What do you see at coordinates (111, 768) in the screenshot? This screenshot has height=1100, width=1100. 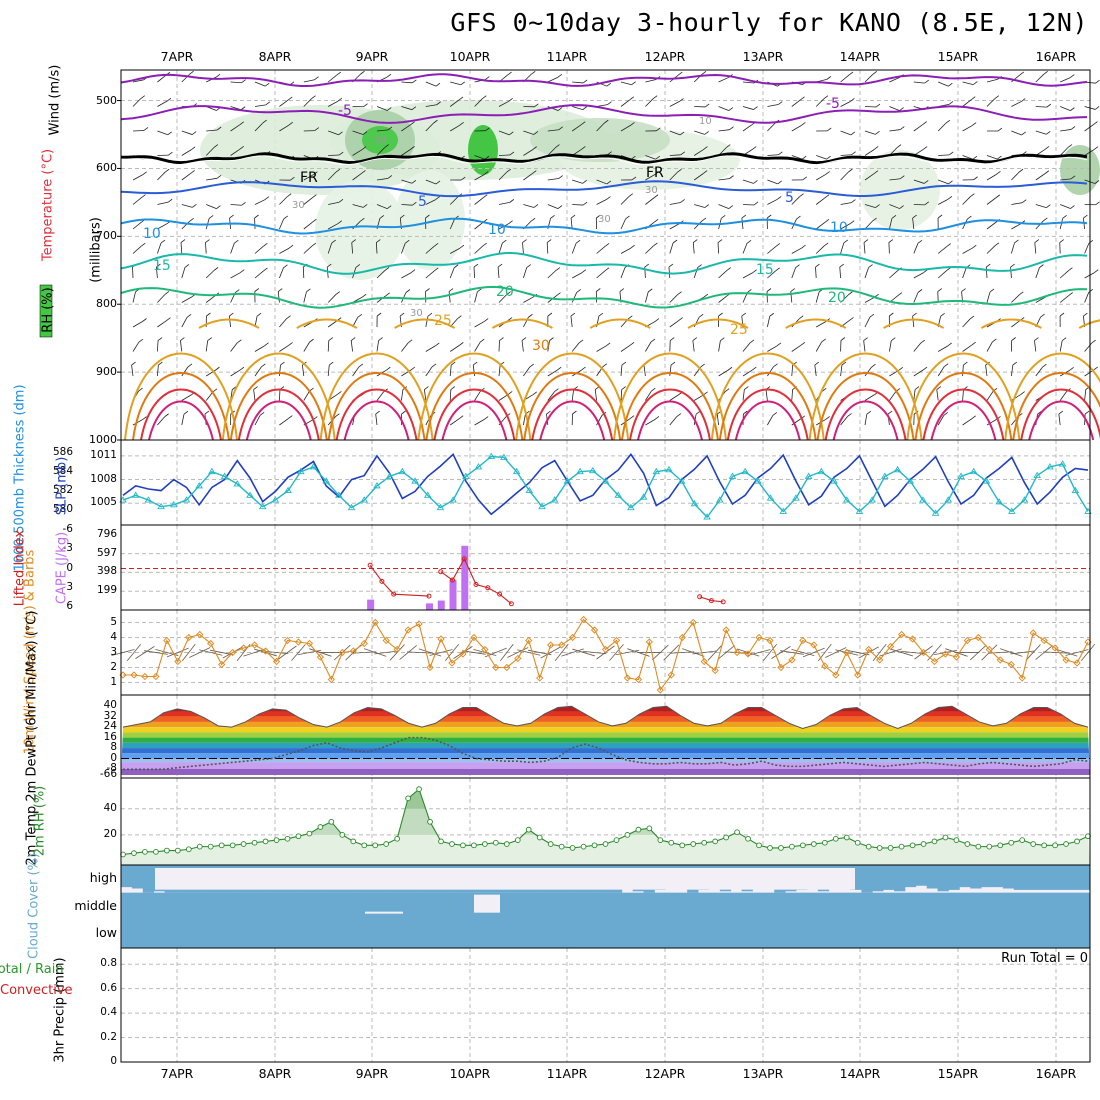 I see `temp-tick: -8` at bounding box center [111, 768].